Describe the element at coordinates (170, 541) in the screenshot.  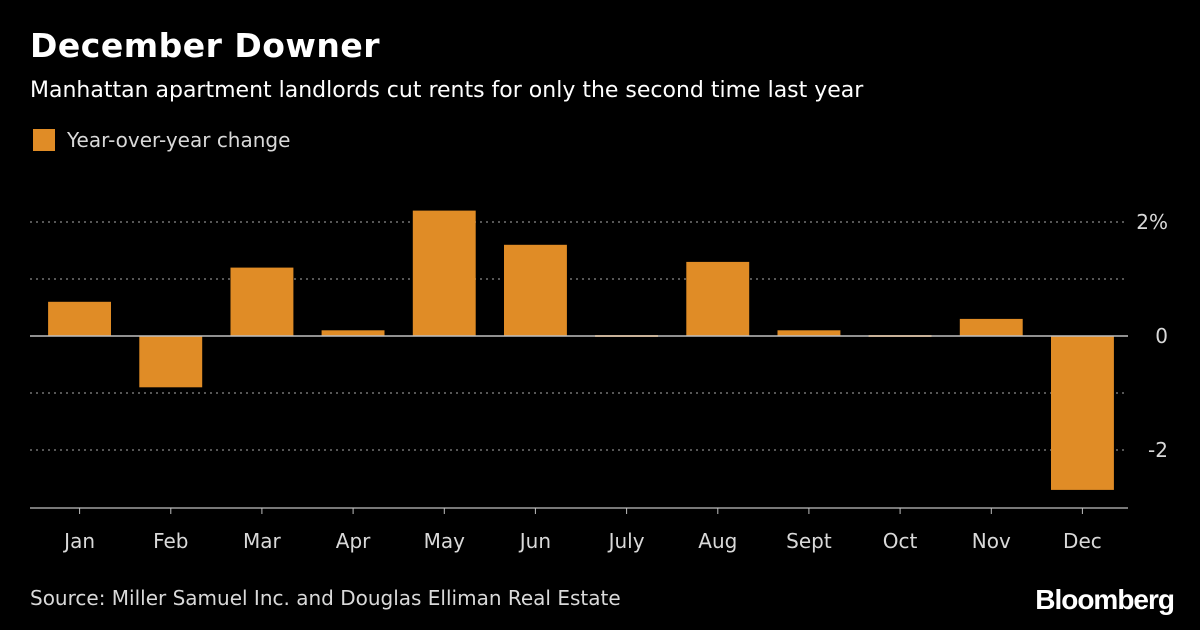
I see `x-tick-label: Feb` at that location.